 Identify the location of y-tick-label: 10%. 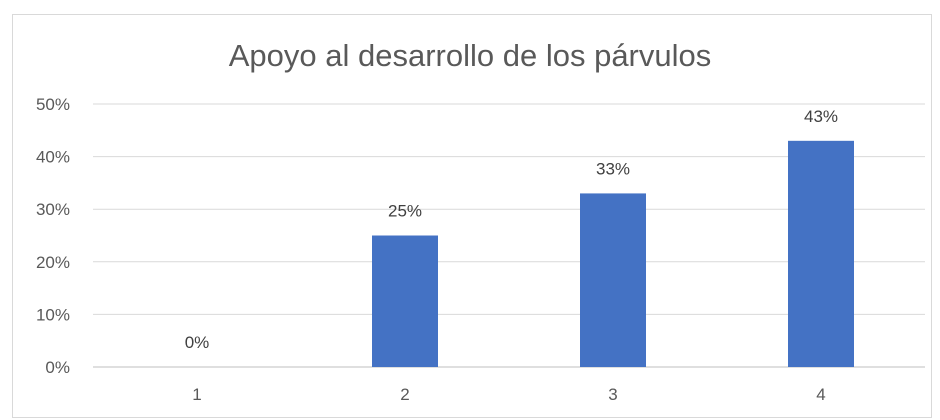
(53, 314).